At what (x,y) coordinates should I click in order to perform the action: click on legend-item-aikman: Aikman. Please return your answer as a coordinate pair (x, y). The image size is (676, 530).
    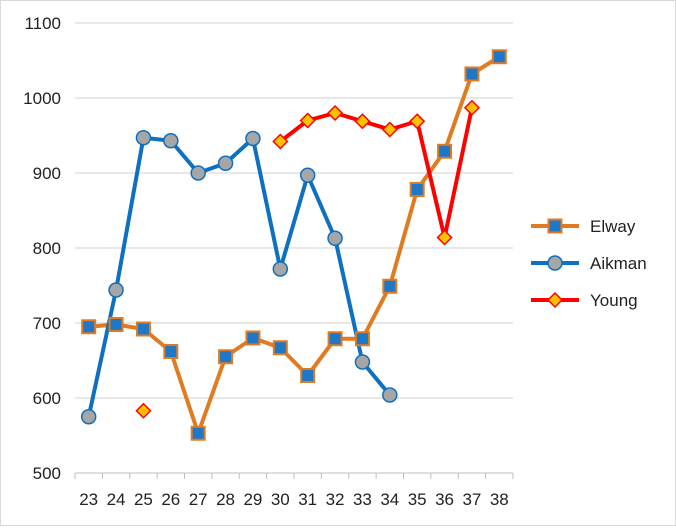
    Looking at the image, I should click on (589, 263).